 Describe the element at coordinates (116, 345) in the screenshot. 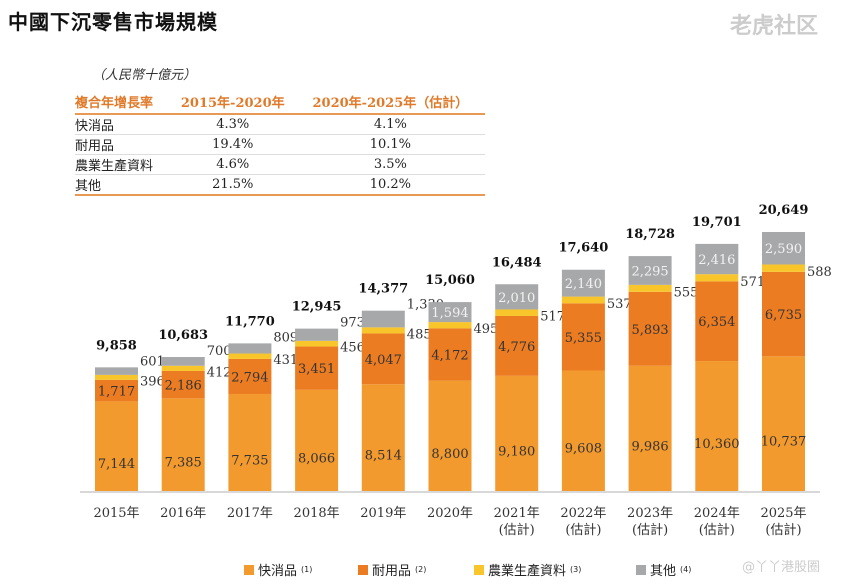

I see `total-label: 9,858` at that location.